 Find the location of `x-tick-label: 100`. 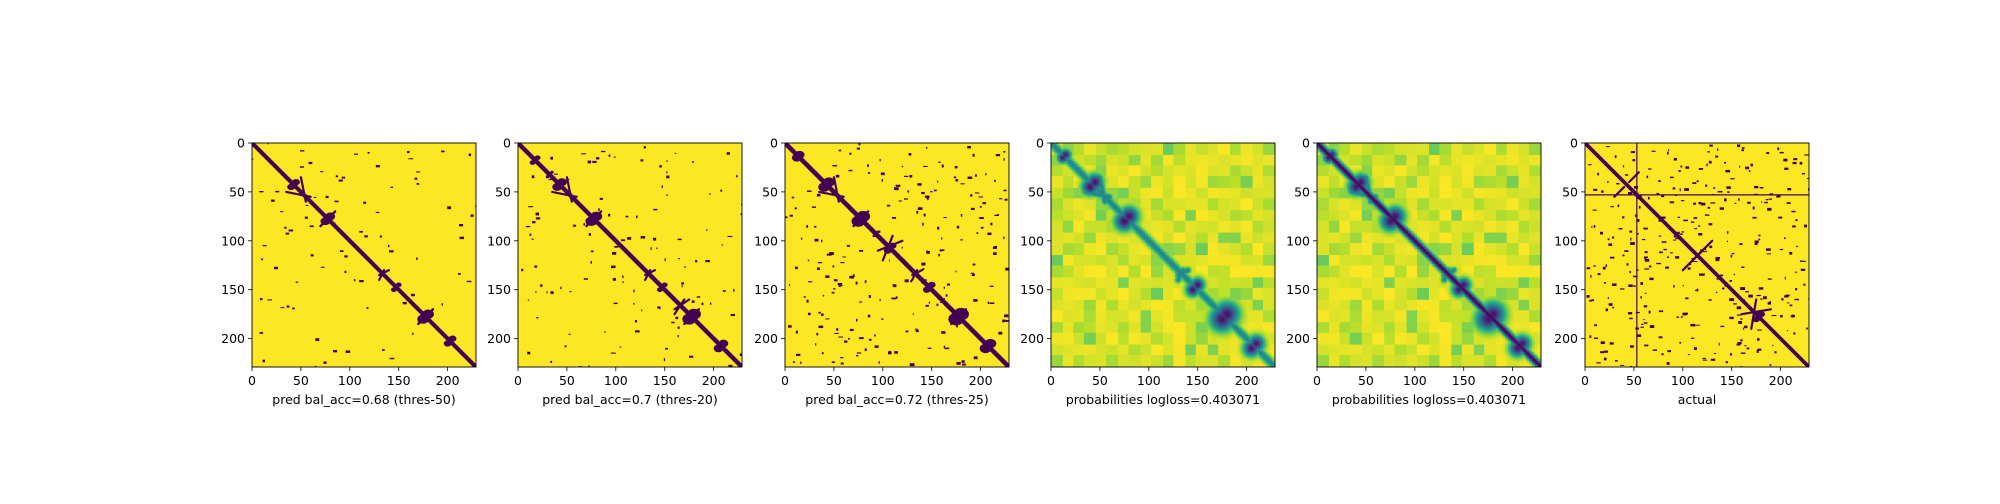

x-tick-label: 100 is located at coordinates (350, 380).